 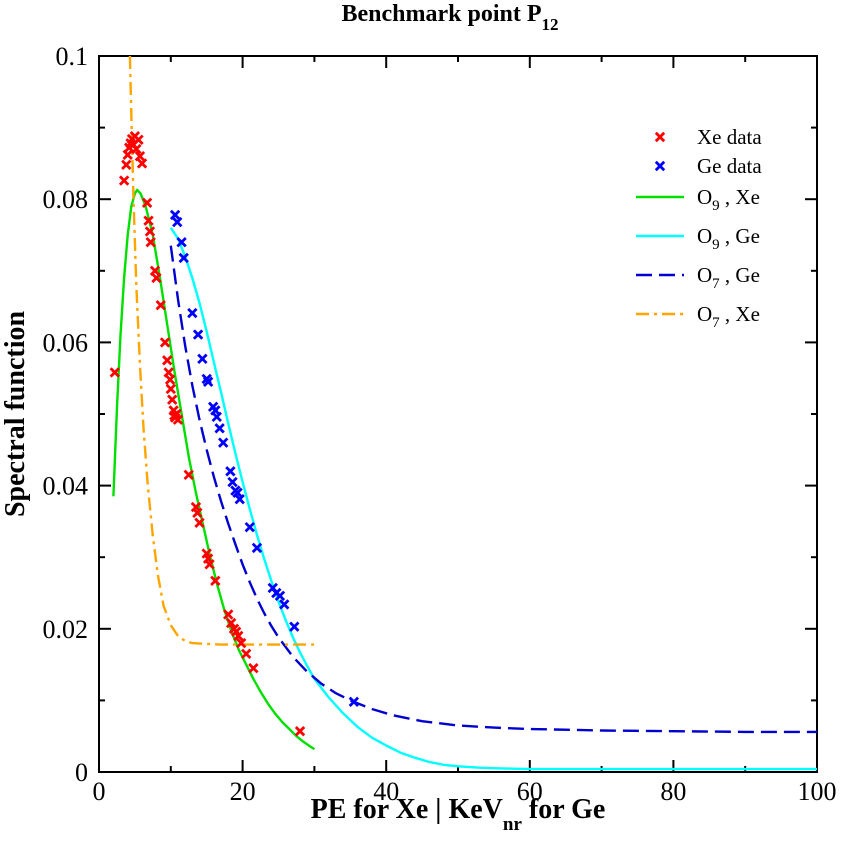 What do you see at coordinates (72, 56) in the screenshot?
I see `y-tick-label: 0.1` at bounding box center [72, 56].